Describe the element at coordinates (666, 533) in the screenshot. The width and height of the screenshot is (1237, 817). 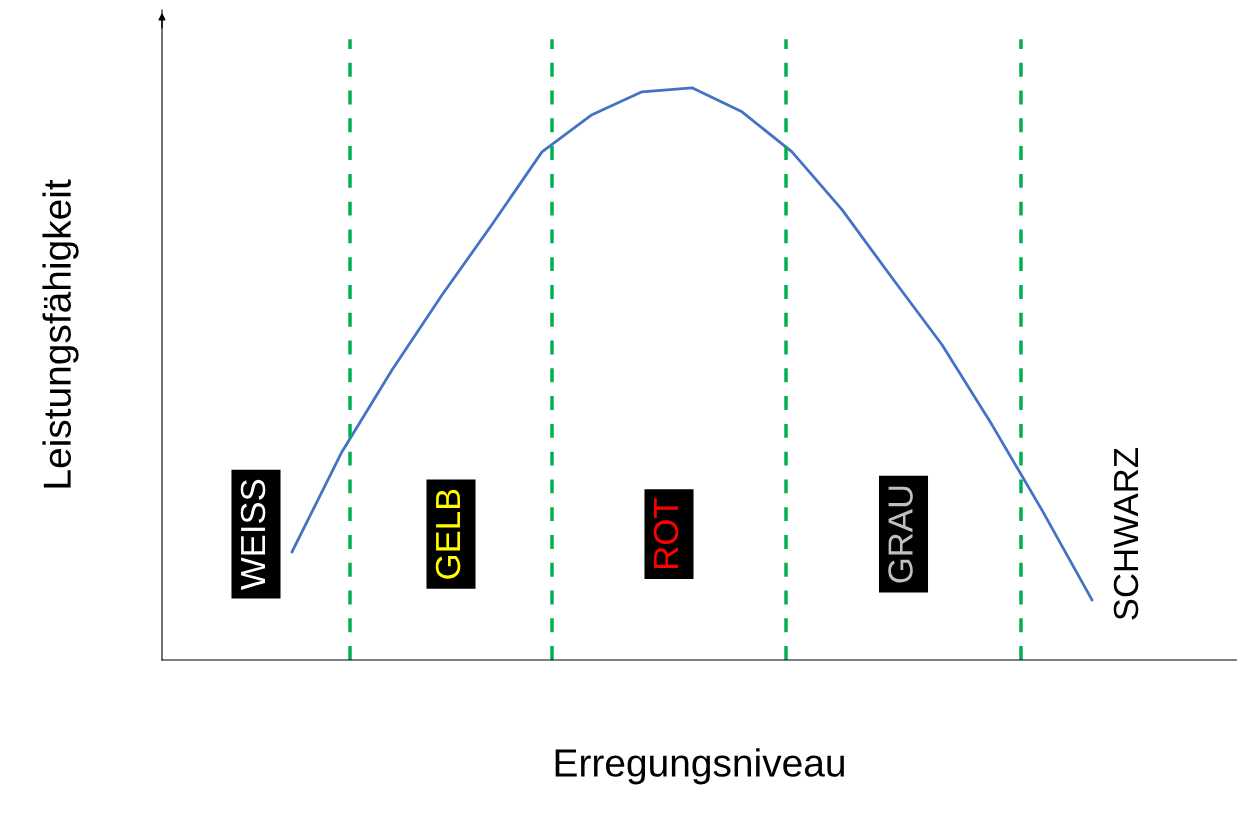
I see `annotation: ROT` at that location.